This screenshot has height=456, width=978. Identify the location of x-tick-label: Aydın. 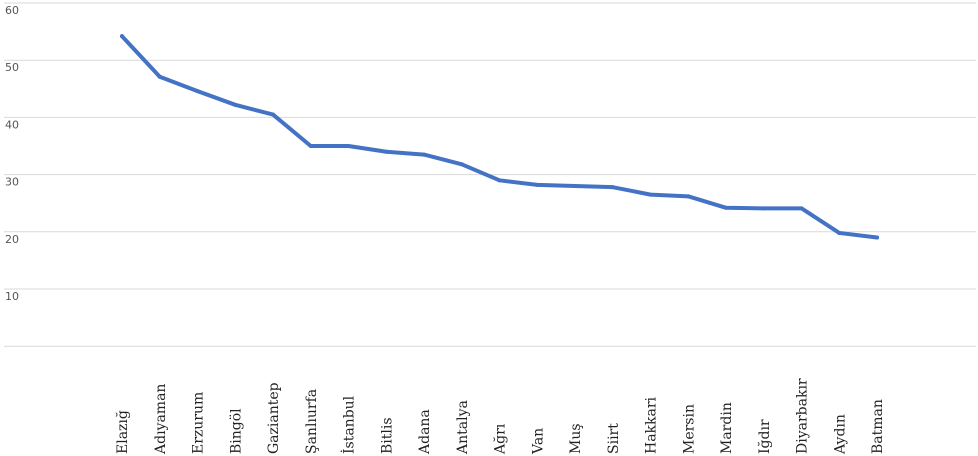
(840, 434).